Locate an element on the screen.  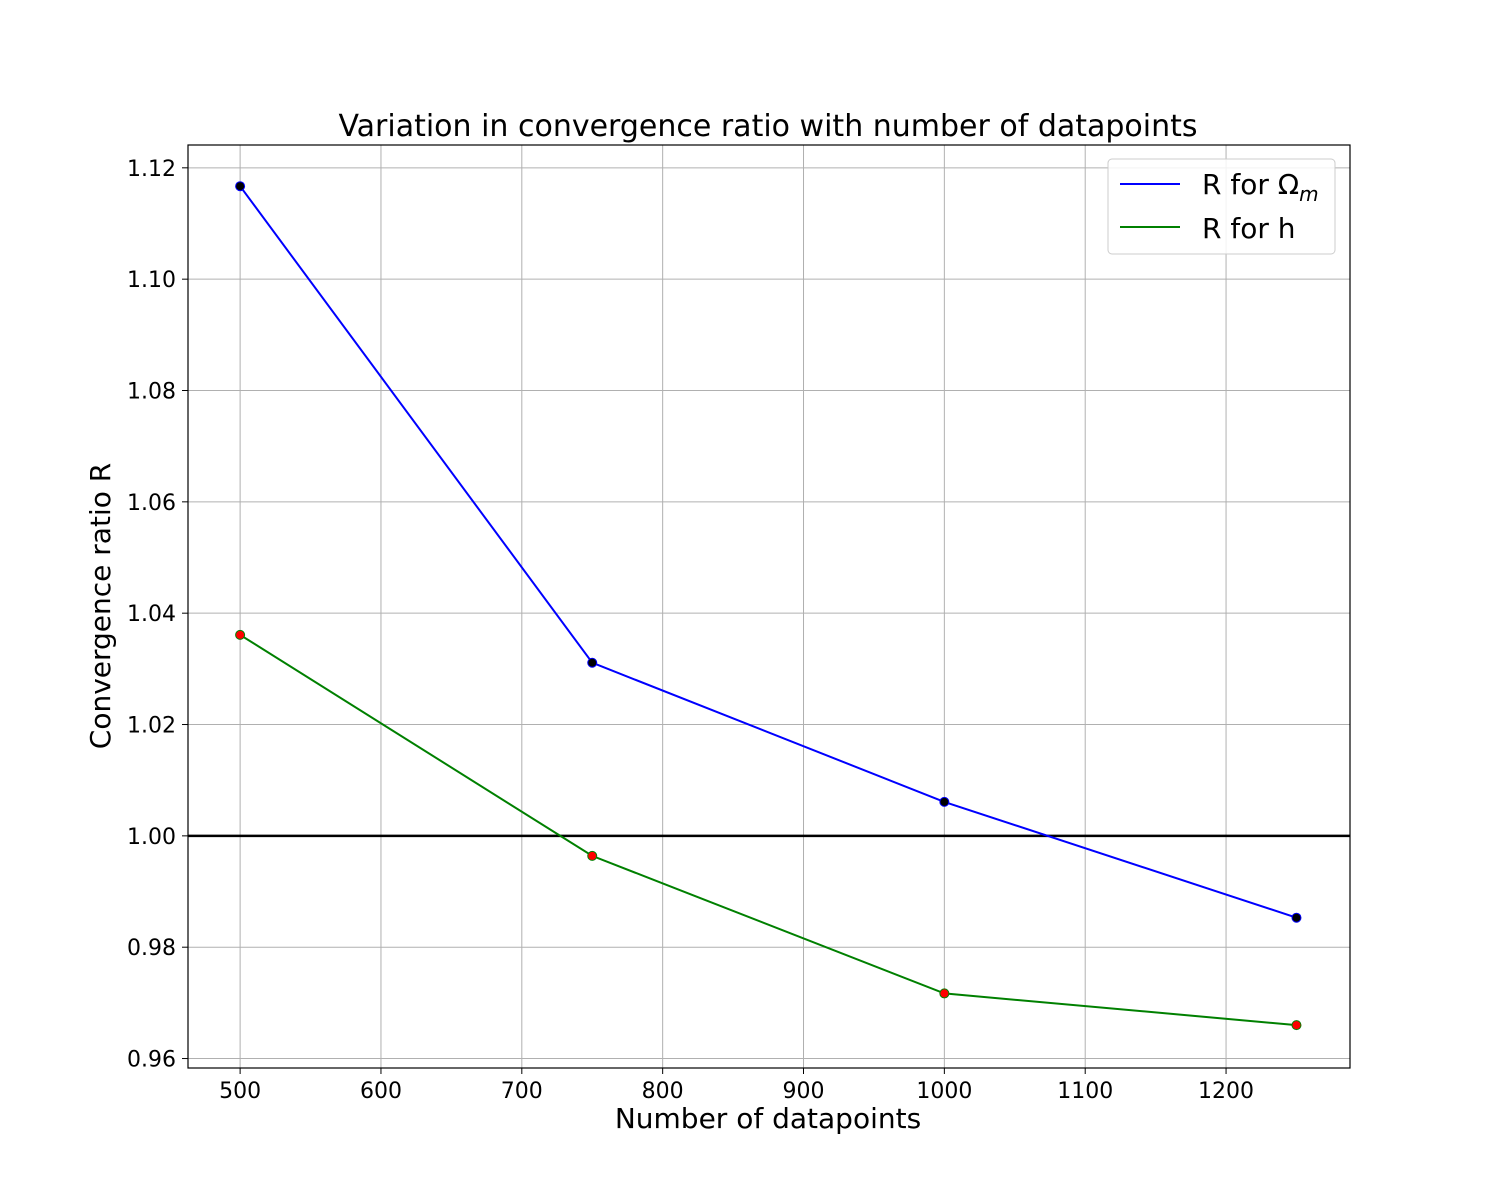
x-axis-label: Number of datapoints is located at coordinates (768, 1118).